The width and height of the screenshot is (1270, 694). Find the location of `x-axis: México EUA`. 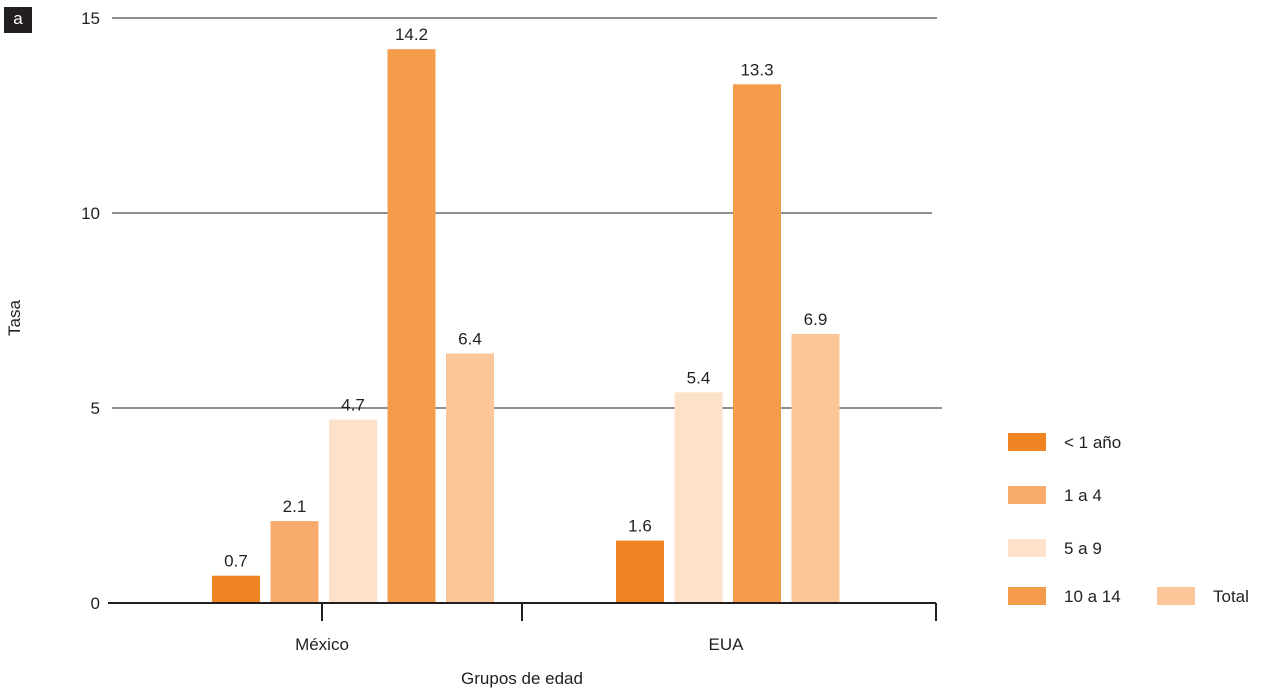

x-axis: México EUA is located at coordinates (522, 628).